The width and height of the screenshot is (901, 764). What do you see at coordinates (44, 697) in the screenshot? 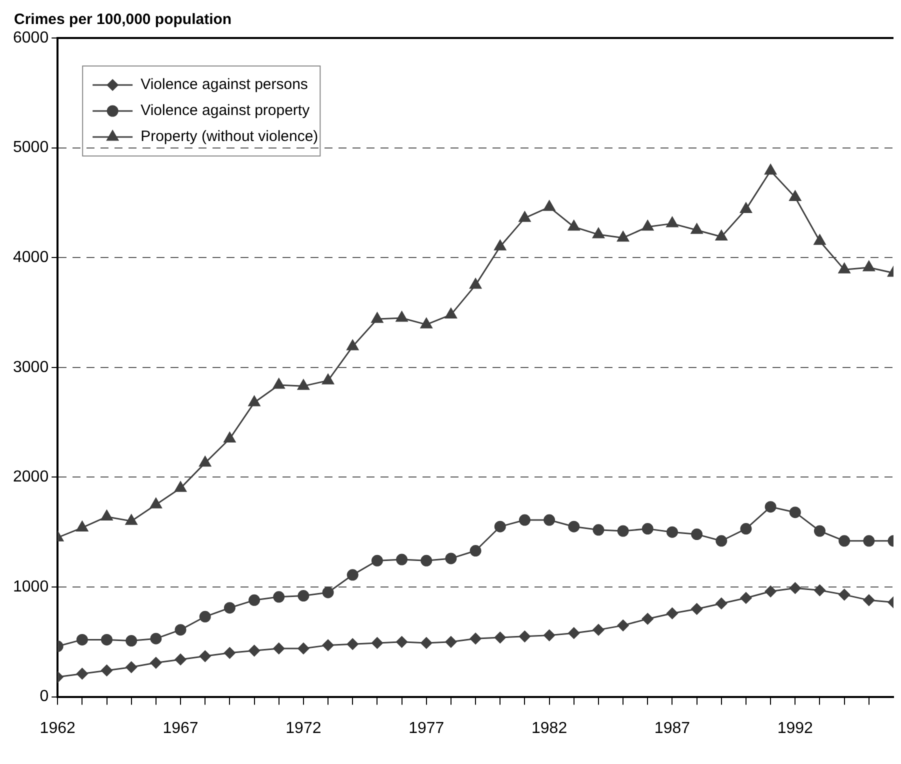
I see `y-tick-label: 0` at bounding box center [44, 697].